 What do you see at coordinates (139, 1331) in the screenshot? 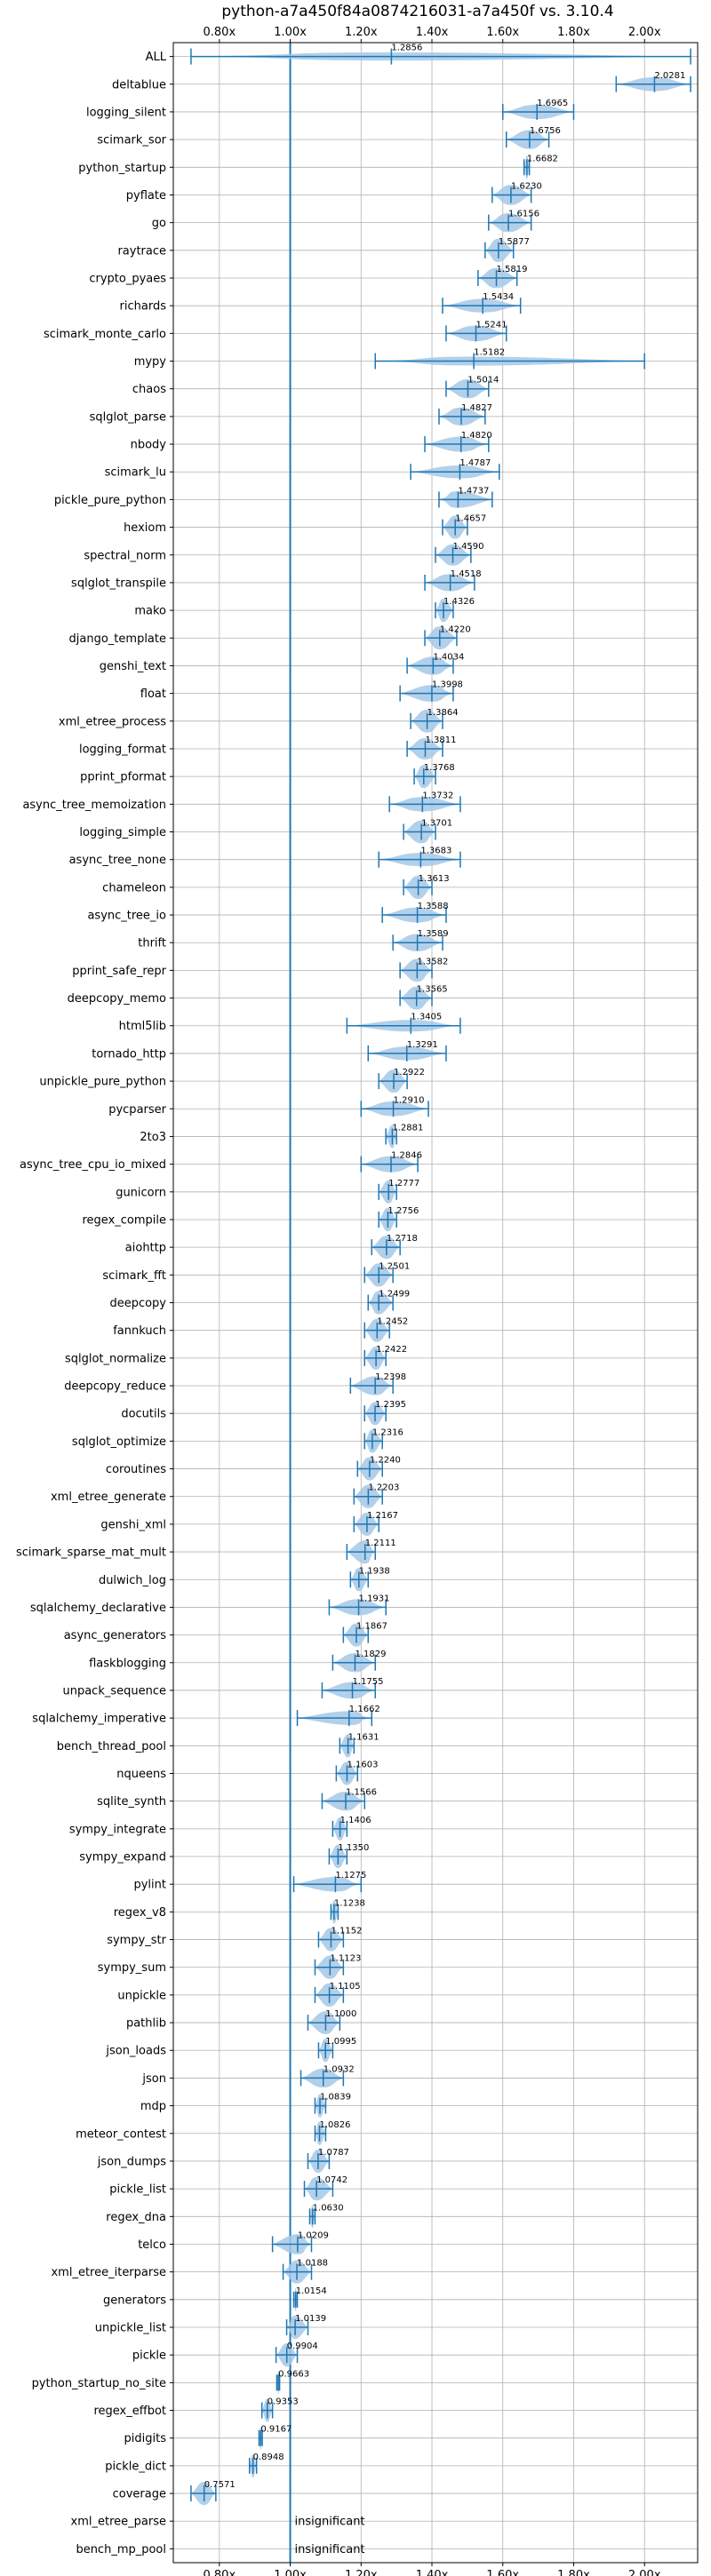
I see `benchmark-label: fannkuch` at bounding box center [139, 1331].